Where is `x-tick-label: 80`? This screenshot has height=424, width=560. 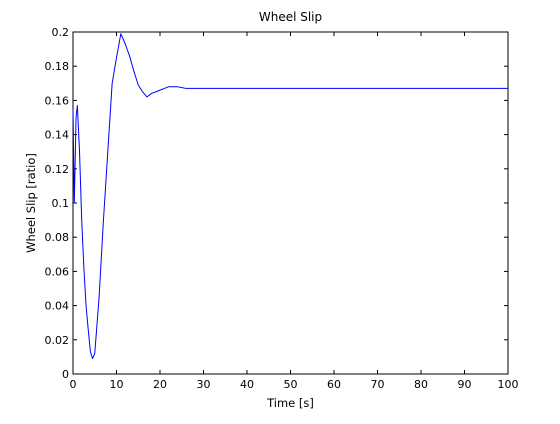 x-tick-label: 80 is located at coordinates (421, 384).